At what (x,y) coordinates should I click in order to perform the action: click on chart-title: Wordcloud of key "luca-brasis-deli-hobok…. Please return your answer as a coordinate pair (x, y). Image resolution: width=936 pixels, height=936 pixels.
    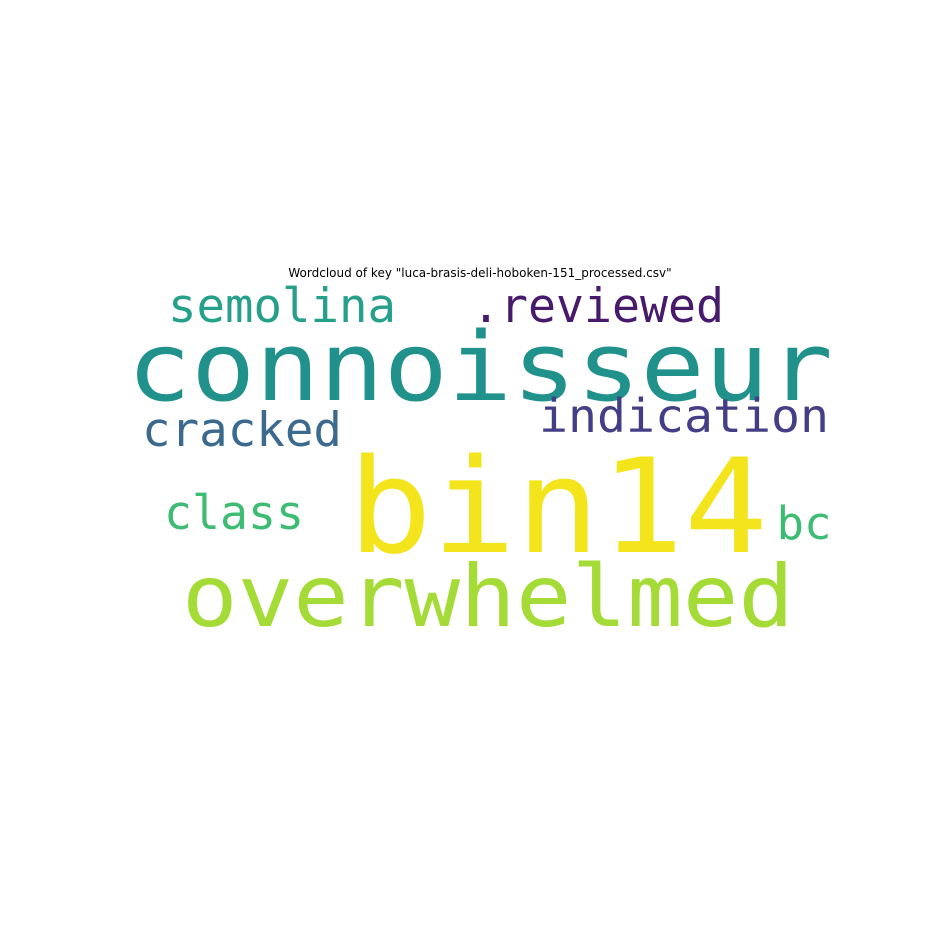
    Looking at the image, I should click on (480, 273).